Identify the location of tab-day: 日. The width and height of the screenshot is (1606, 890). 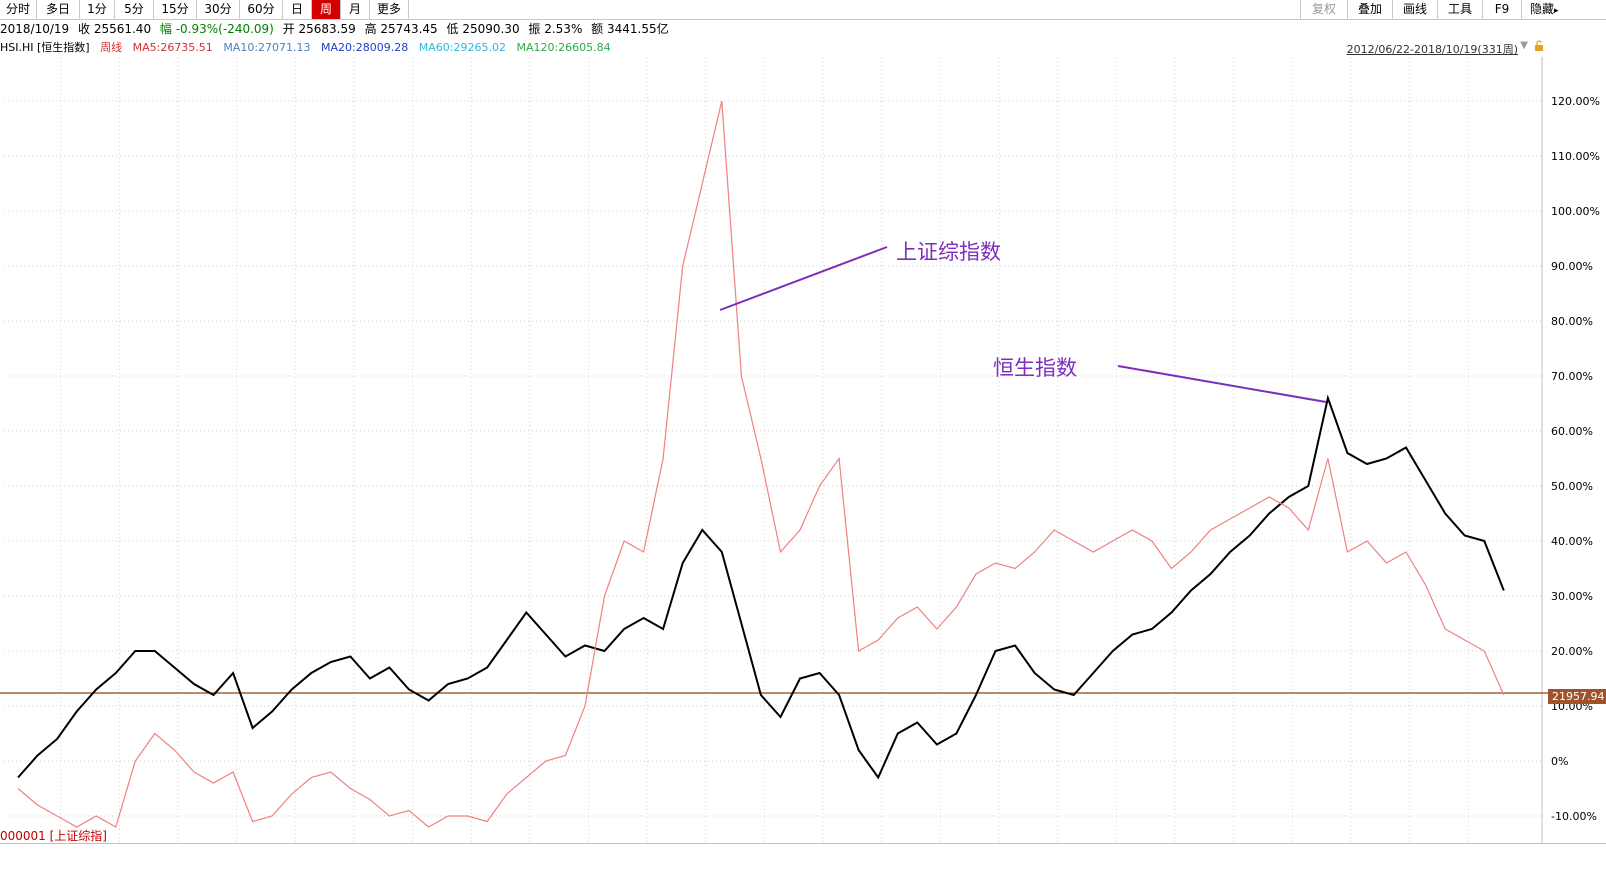
(297, 9).